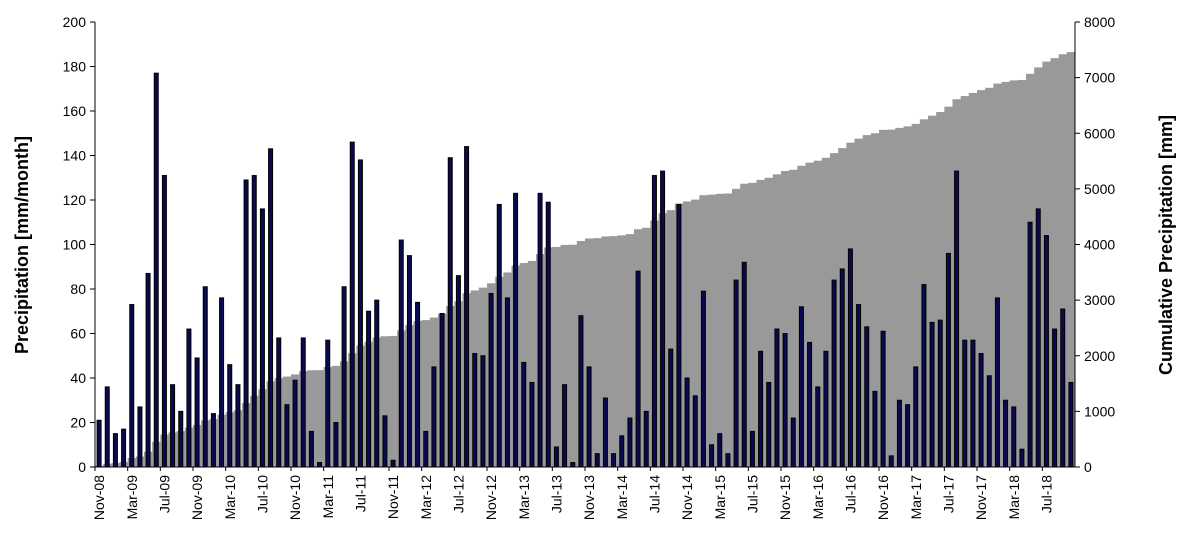 The image size is (1182, 544). Describe the element at coordinates (1014, 497) in the screenshot. I see `x-tick-label: Mar-18` at that location.